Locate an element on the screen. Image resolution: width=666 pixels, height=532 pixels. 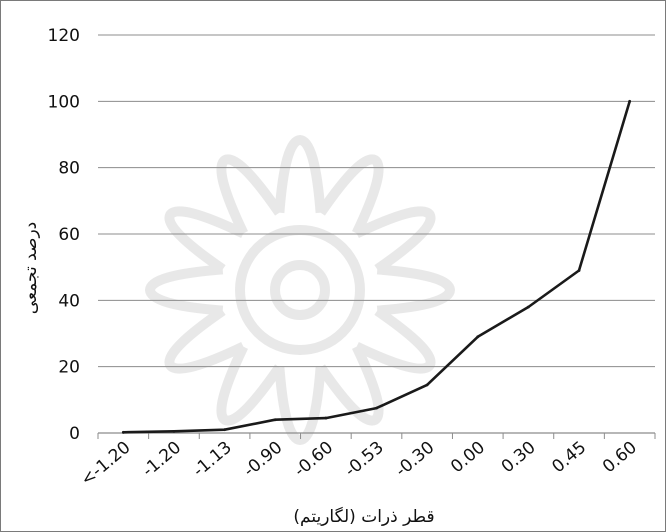
x-tick-label: 0.45 is located at coordinates (569, 458).